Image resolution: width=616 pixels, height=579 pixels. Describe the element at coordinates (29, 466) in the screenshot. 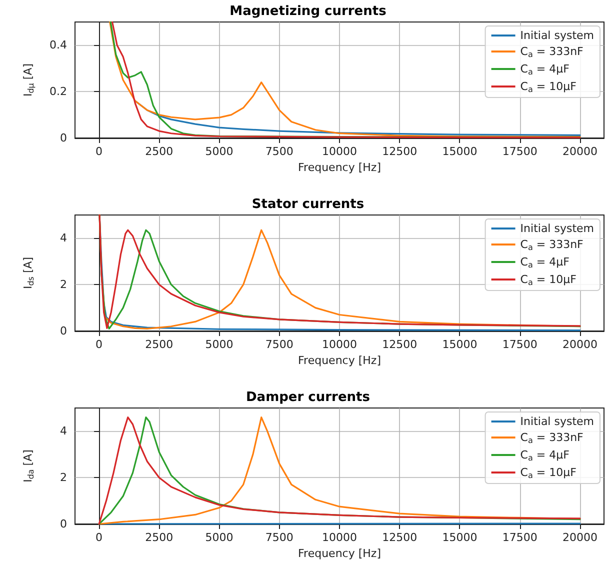

I see `y-axis-title: Ida [A]` at that location.